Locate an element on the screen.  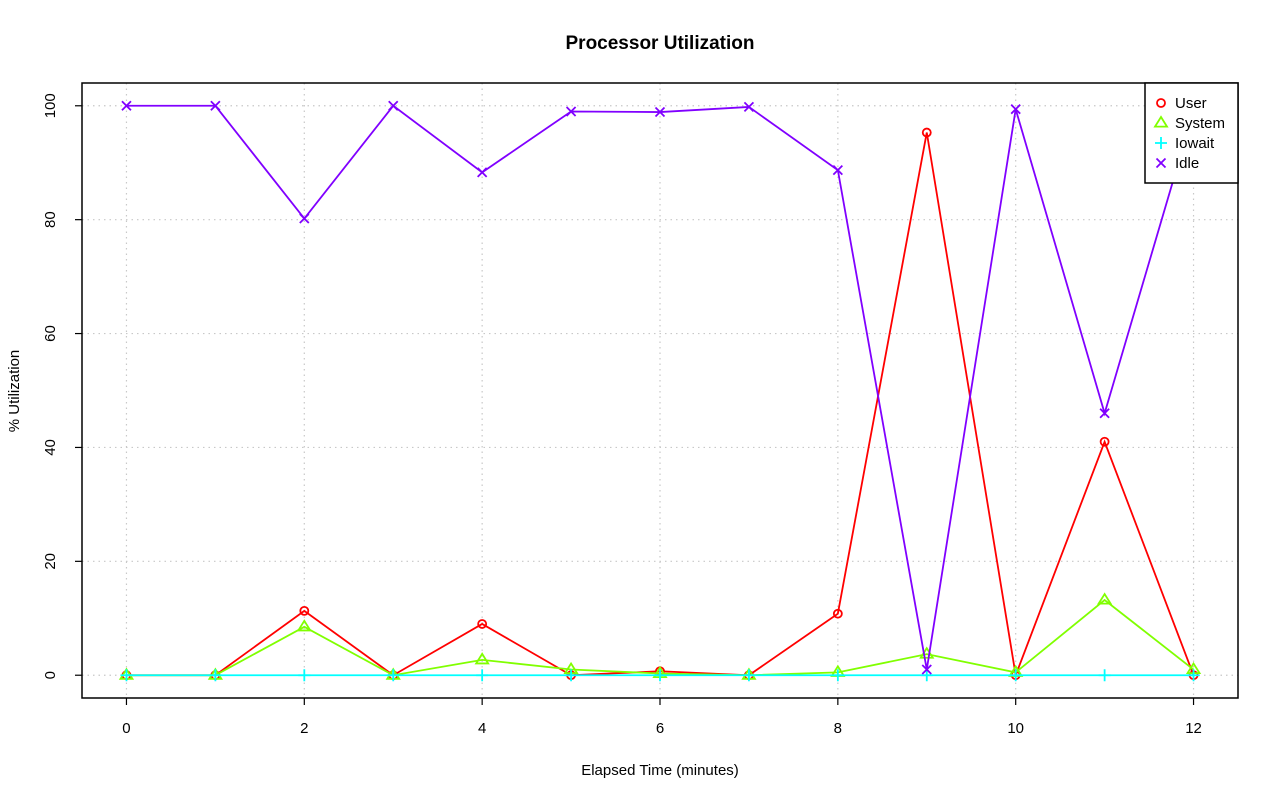
series-iowait is located at coordinates (660, 675).